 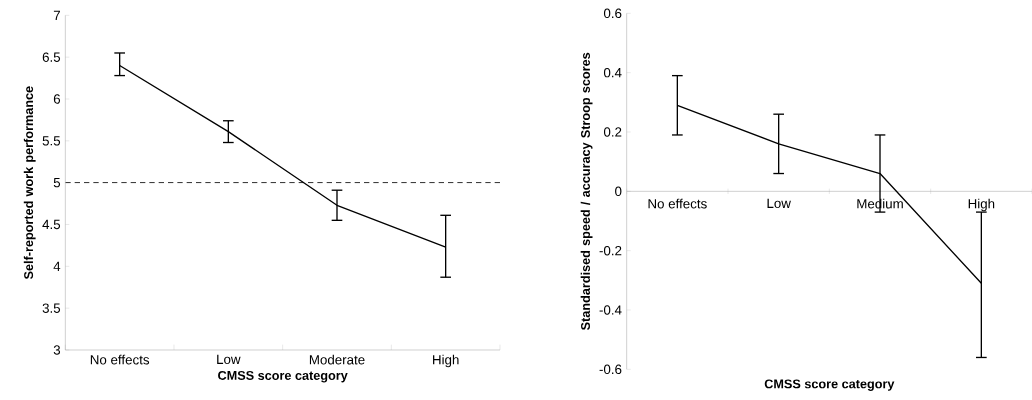 I want to click on y-tick-label: 0.4, so click(x=612, y=72).